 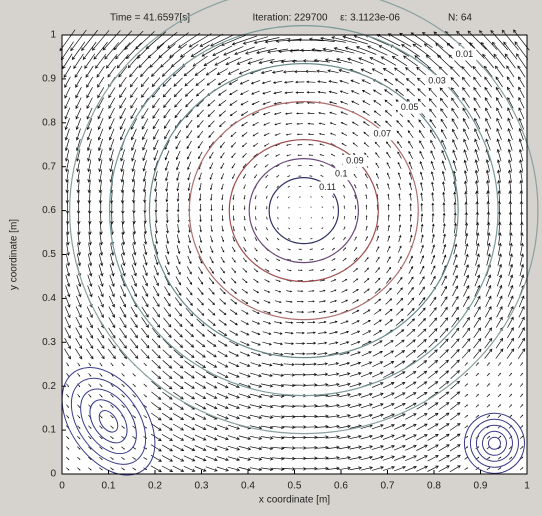 I want to click on x-tick-label: 0.3, so click(x=202, y=486).